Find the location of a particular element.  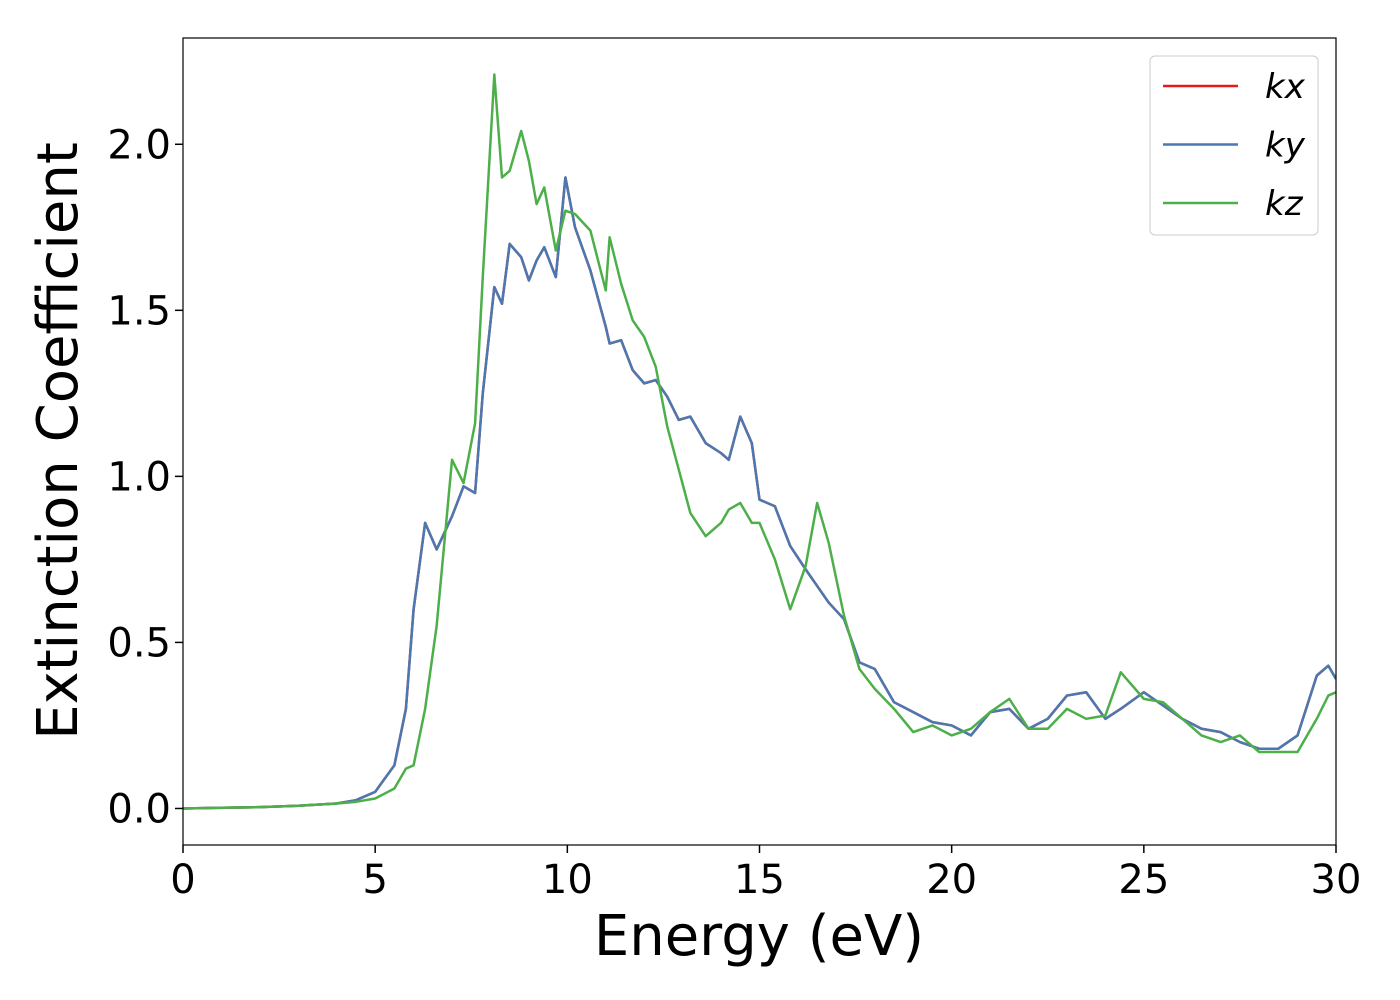

y-axis-label: Extinction Coefficient is located at coordinates (58, 441).